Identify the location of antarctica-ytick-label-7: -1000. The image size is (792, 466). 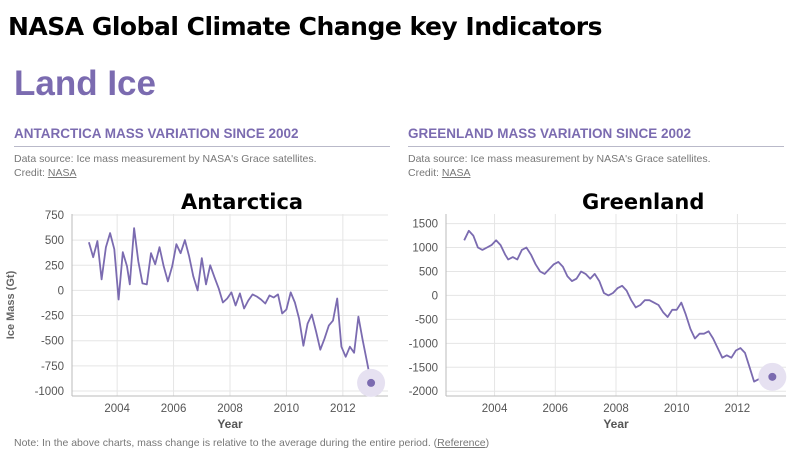
(49, 392).